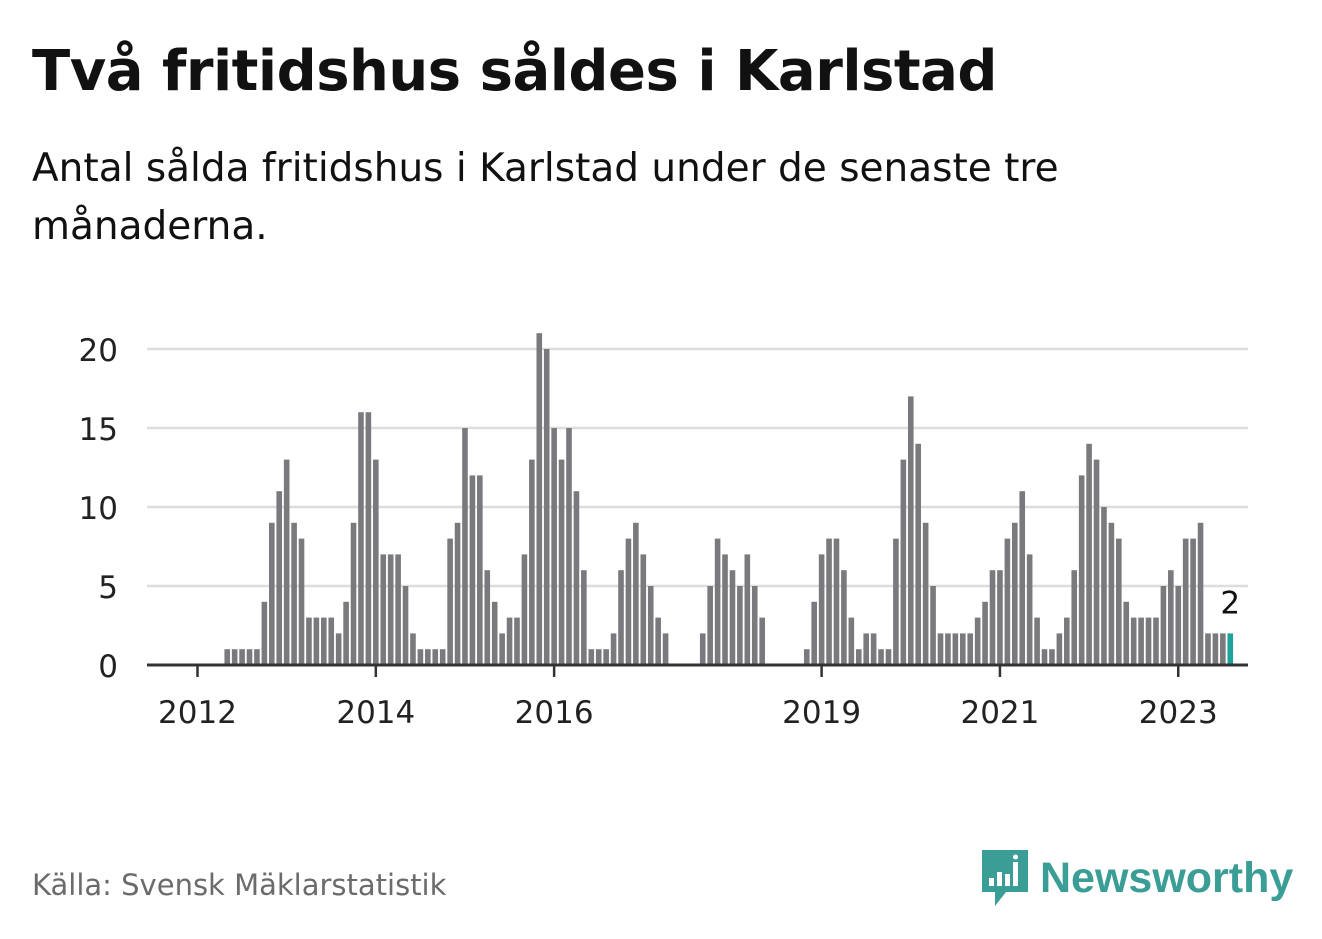 The width and height of the screenshot is (1322, 939). Describe the element at coordinates (1230, 603) in the screenshot. I see `last-value-label: 2` at that location.